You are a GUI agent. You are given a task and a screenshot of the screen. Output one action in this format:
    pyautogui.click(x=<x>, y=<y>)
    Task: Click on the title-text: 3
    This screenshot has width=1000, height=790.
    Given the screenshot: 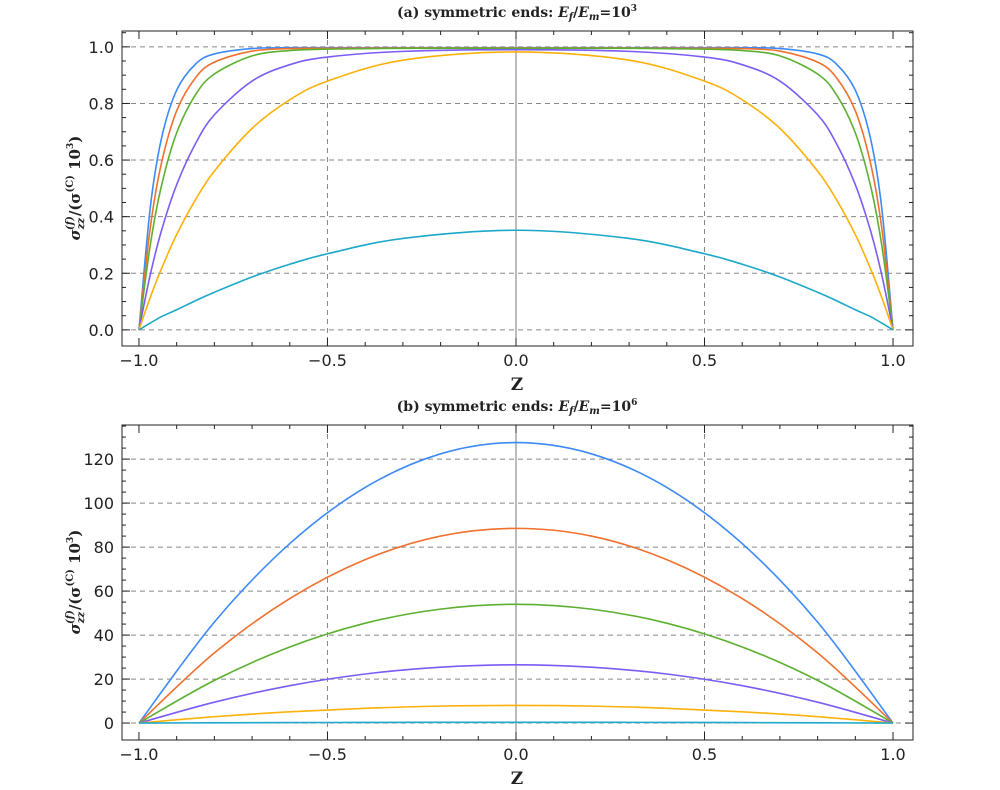 What is the action you would take?
    pyautogui.click(x=634, y=9)
    